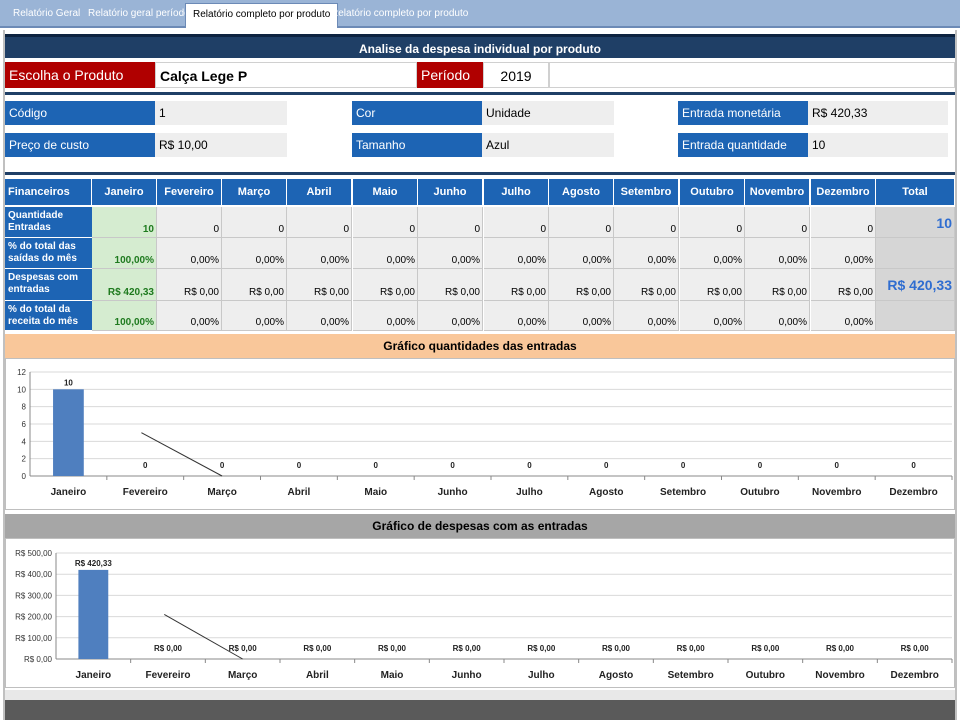  Describe the element at coordinates (400, 13) in the screenshot. I see `tab-relatorio-completo-produto: Relatório completo por produto` at that location.